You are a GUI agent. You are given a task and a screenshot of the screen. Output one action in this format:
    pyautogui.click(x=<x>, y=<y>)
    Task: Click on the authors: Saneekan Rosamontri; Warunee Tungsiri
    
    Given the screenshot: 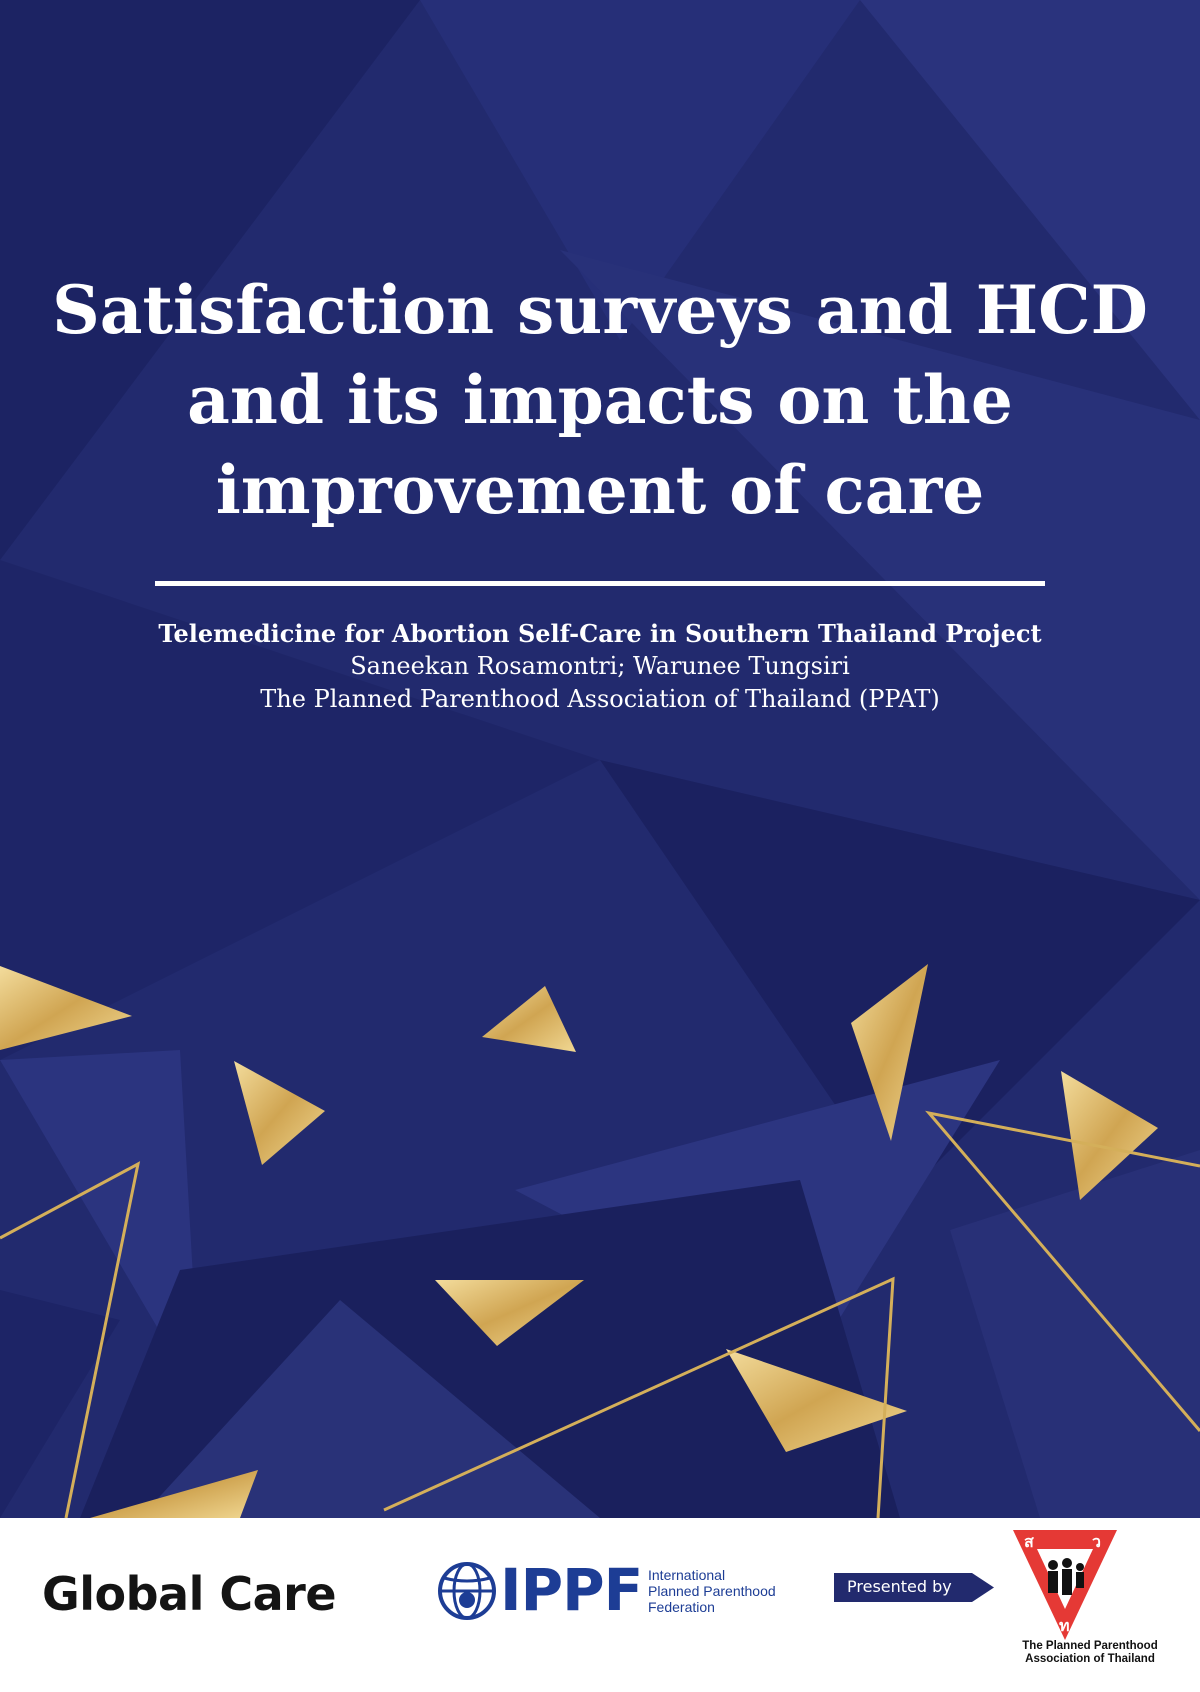 What is the action you would take?
    pyautogui.click(x=600, y=666)
    